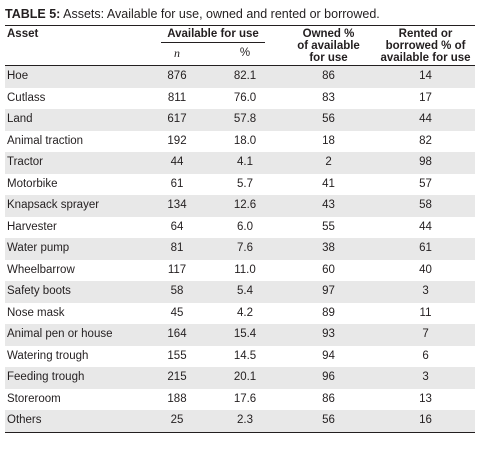 Image resolution: width=478 pixels, height=458 pixels. What do you see at coordinates (245, 312) in the screenshot?
I see `cell-pct: 4.2` at bounding box center [245, 312].